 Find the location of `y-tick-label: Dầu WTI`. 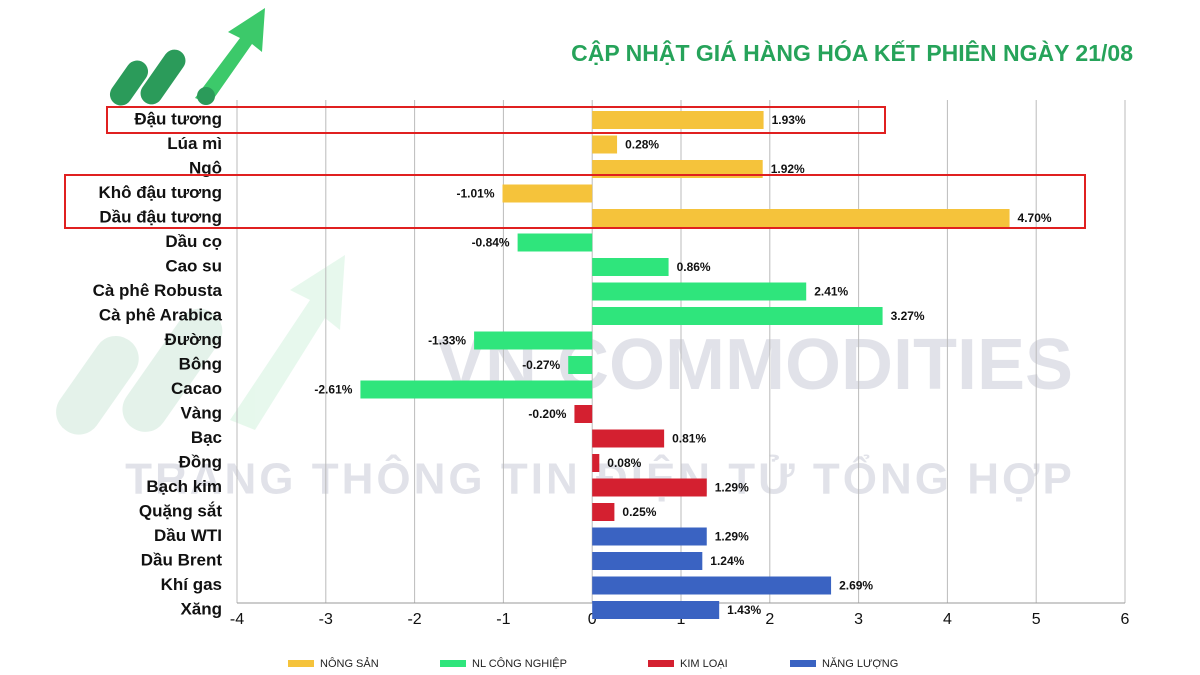

y-tick-label: Dầu WTI is located at coordinates (188, 535).